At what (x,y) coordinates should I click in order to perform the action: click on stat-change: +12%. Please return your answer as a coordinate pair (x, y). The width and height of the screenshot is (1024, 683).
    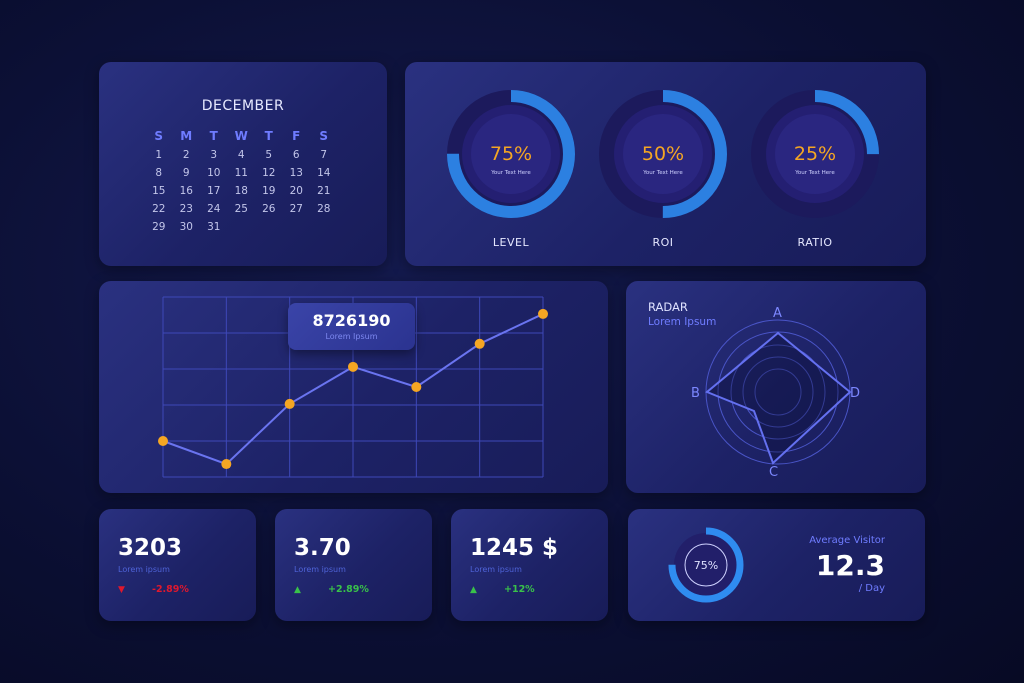
    Looking at the image, I should click on (519, 589).